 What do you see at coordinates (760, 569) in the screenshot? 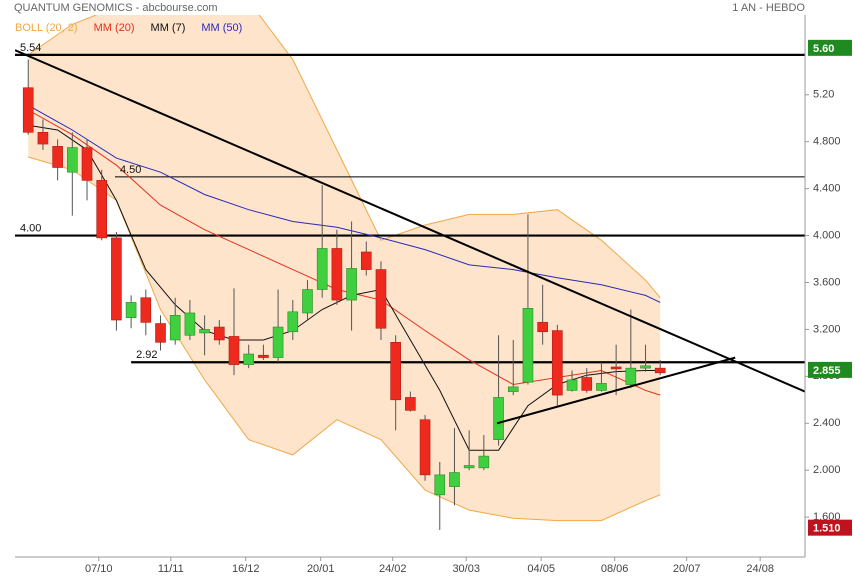
I see `x-tick-label: 24/08` at bounding box center [760, 569].